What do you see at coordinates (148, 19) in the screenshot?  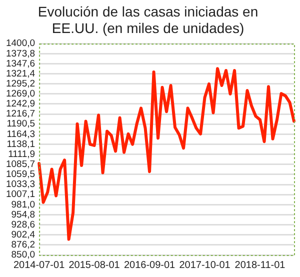 I see `chart-title: Evolución de las casas iniciadas en EE.UU. (en miles de unidades)` at bounding box center [148, 19].